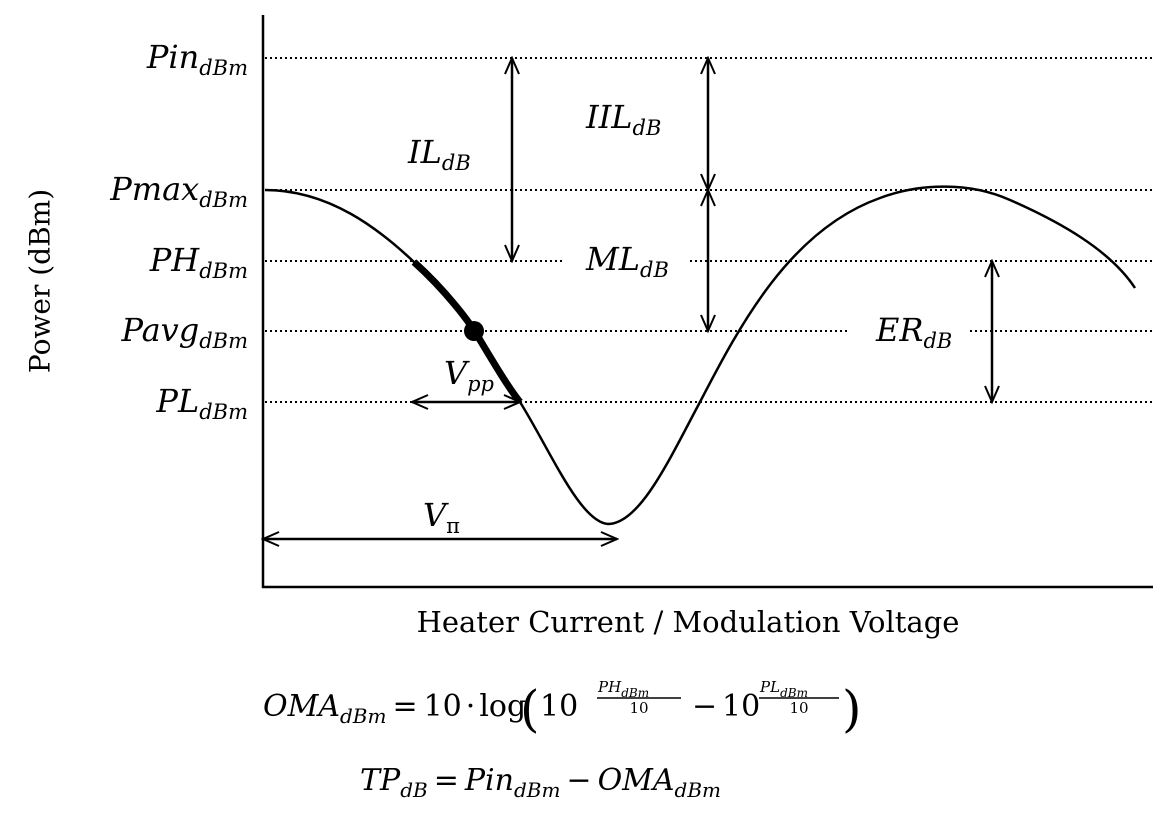  What do you see at coordinates (184, 332) in the screenshot?
I see `pavg-label: PavgdBm` at bounding box center [184, 332].